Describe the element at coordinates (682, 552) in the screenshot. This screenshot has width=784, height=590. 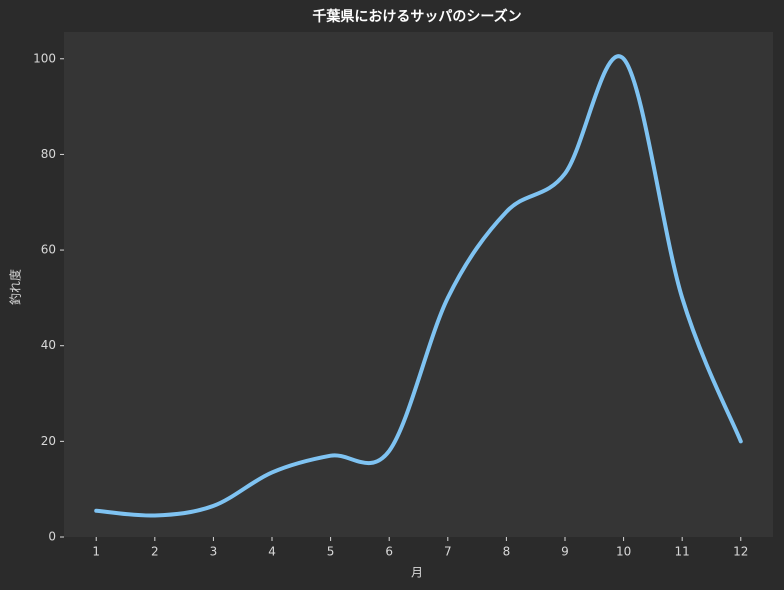
I see `x-tick-label: 11` at that location.